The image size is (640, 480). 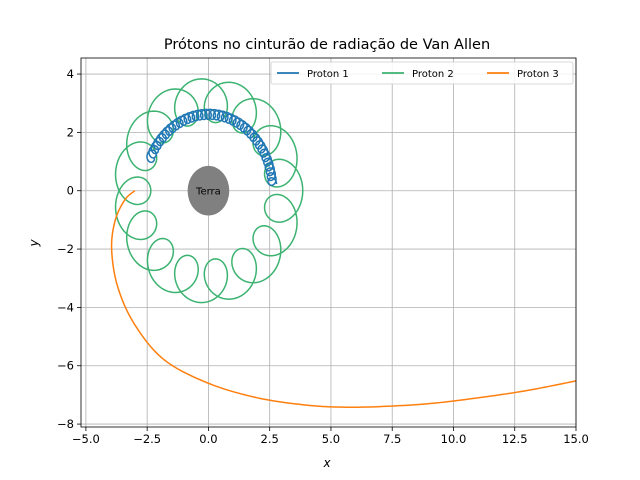 I want to click on legend: Proton 1 Proton 2 Proton 3, so click(x=422, y=73).